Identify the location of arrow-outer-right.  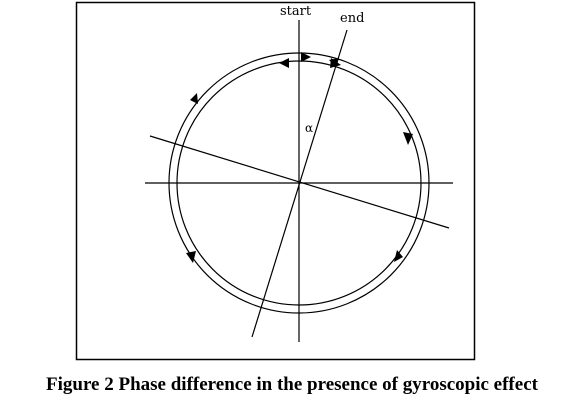
(408, 138).